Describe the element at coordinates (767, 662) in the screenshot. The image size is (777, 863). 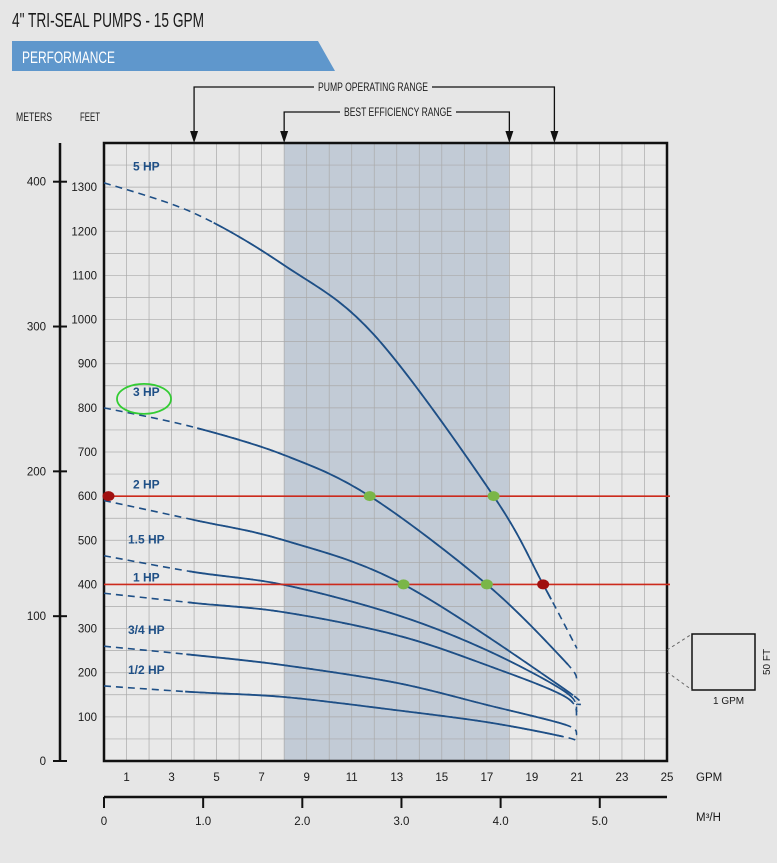
I see `scale-box-height-label: 50 FT` at that location.